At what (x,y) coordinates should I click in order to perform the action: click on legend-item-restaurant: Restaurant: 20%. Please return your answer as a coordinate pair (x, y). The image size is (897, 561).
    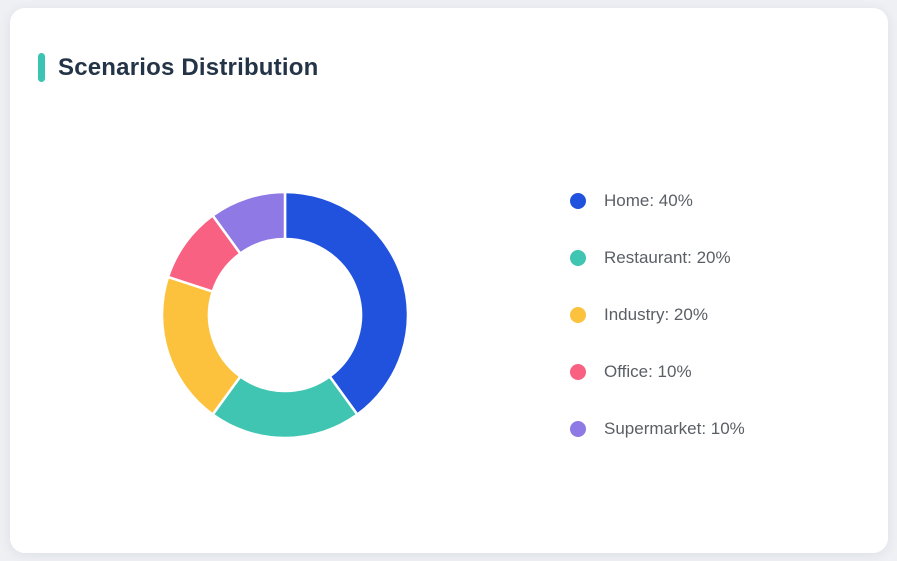
    Looking at the image, I should click on (657, 258).